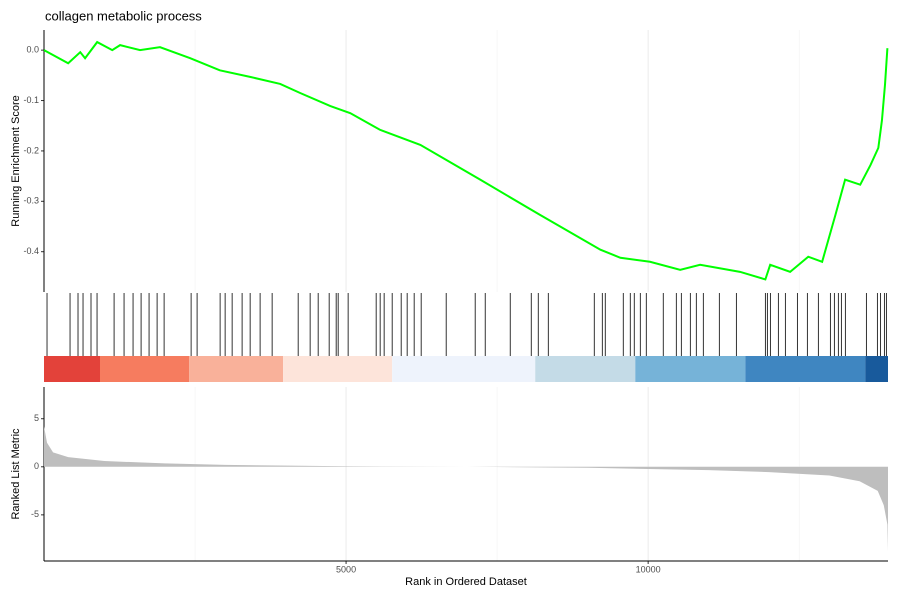 This screenshot has width=900, height=600. I want to click on x-tick-label: 5000, so click(346, 569).